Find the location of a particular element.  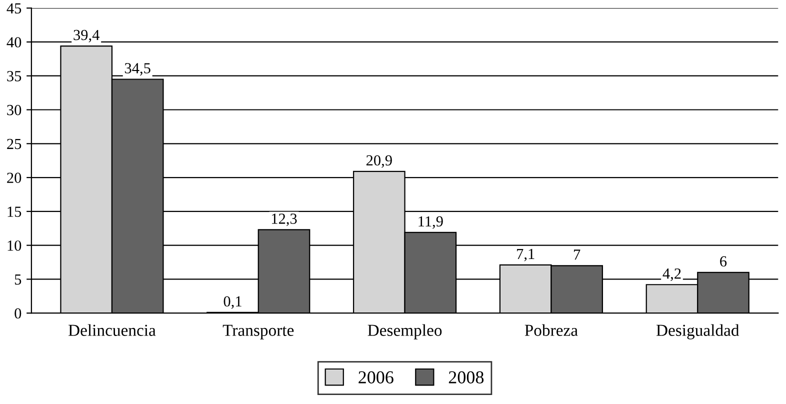

legend-label: 2008 is located at coordinates (466, 377).